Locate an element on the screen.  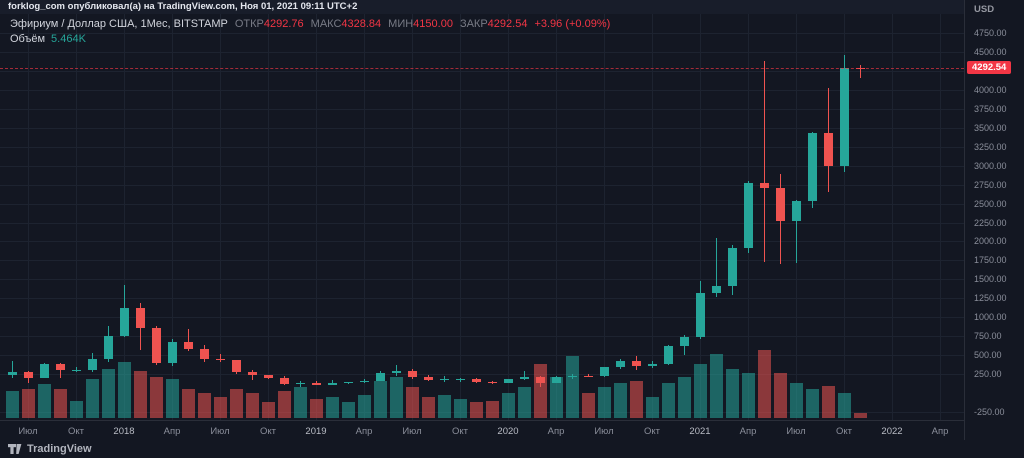
price-tick-label: 4500.00 is located at coordinates (990, 51).